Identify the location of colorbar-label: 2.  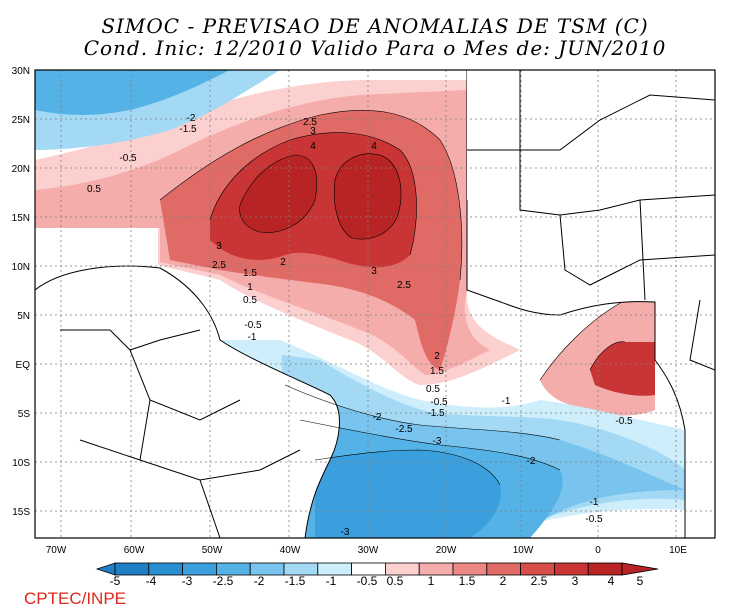
(503, 581).